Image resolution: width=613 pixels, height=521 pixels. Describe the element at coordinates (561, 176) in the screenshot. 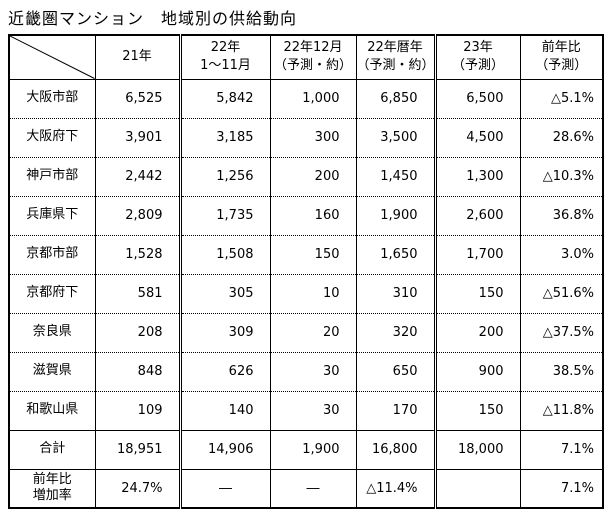

I see `value-cell: △10.3%` at that location.